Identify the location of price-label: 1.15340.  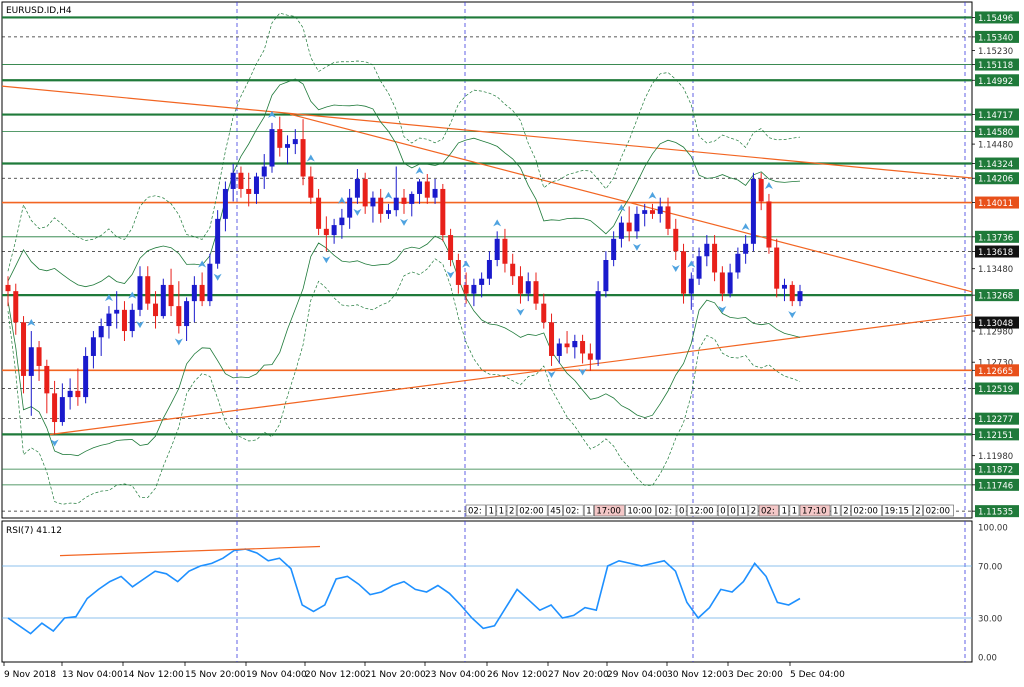
(995, 38).